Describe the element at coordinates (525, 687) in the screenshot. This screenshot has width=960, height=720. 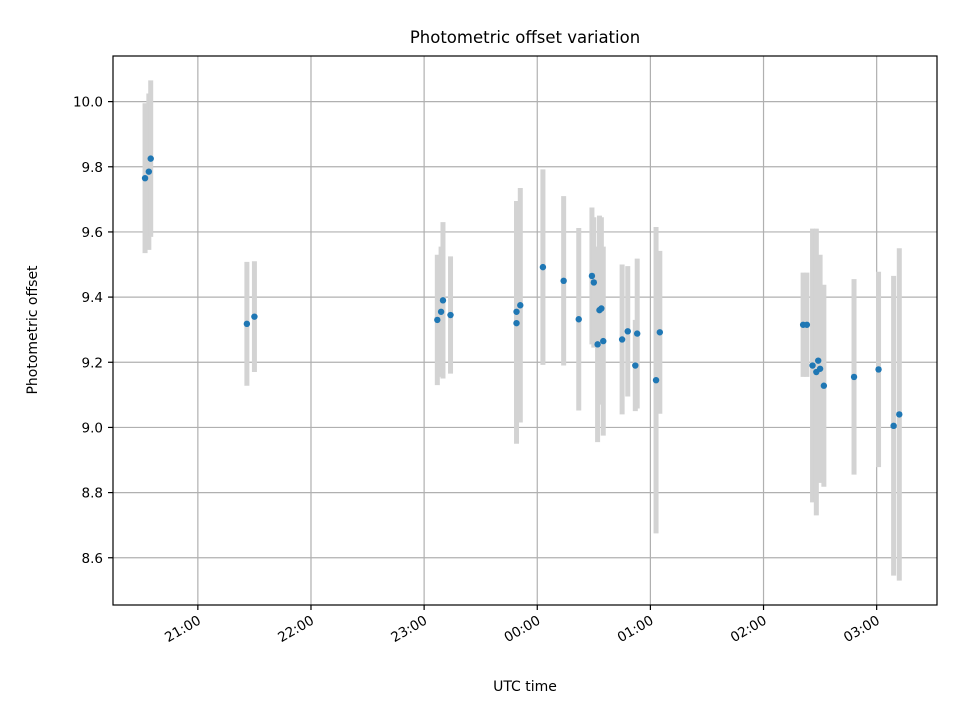
I see `x-axis-label: UTC time` at that location.